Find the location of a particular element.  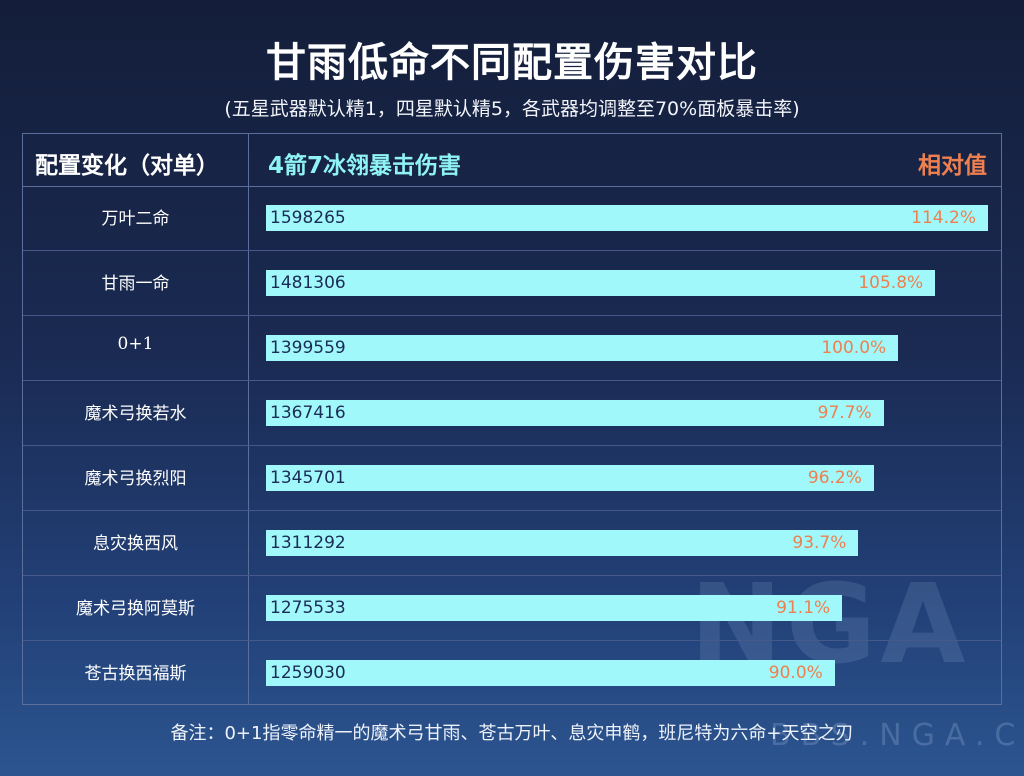

table-row: 苍古换西福斯 1259030 90.0% is located at coordinates (512, 673).